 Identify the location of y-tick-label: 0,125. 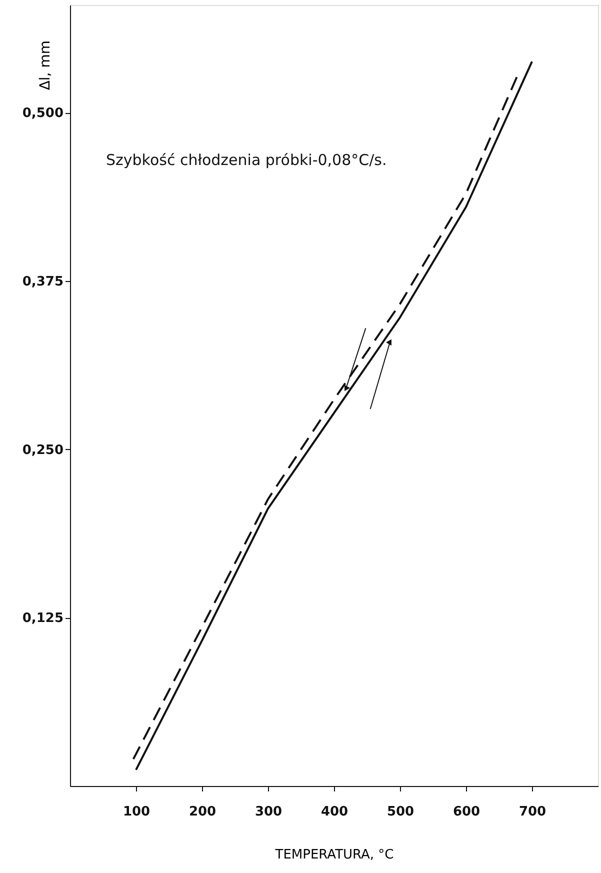
(43, 618).